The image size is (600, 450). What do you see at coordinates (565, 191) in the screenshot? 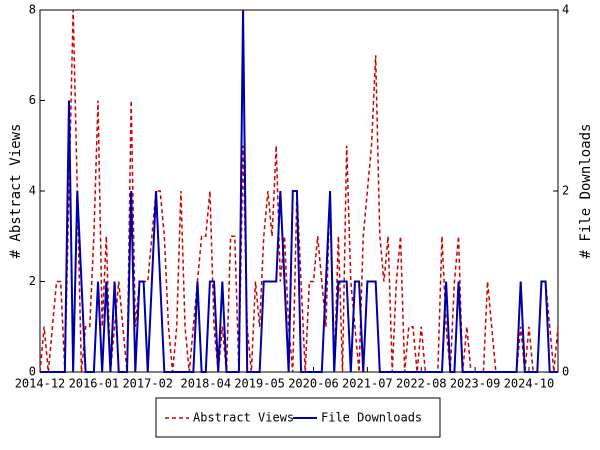
I see `y2-tick-label: 2` at bounding box center [565, 191].